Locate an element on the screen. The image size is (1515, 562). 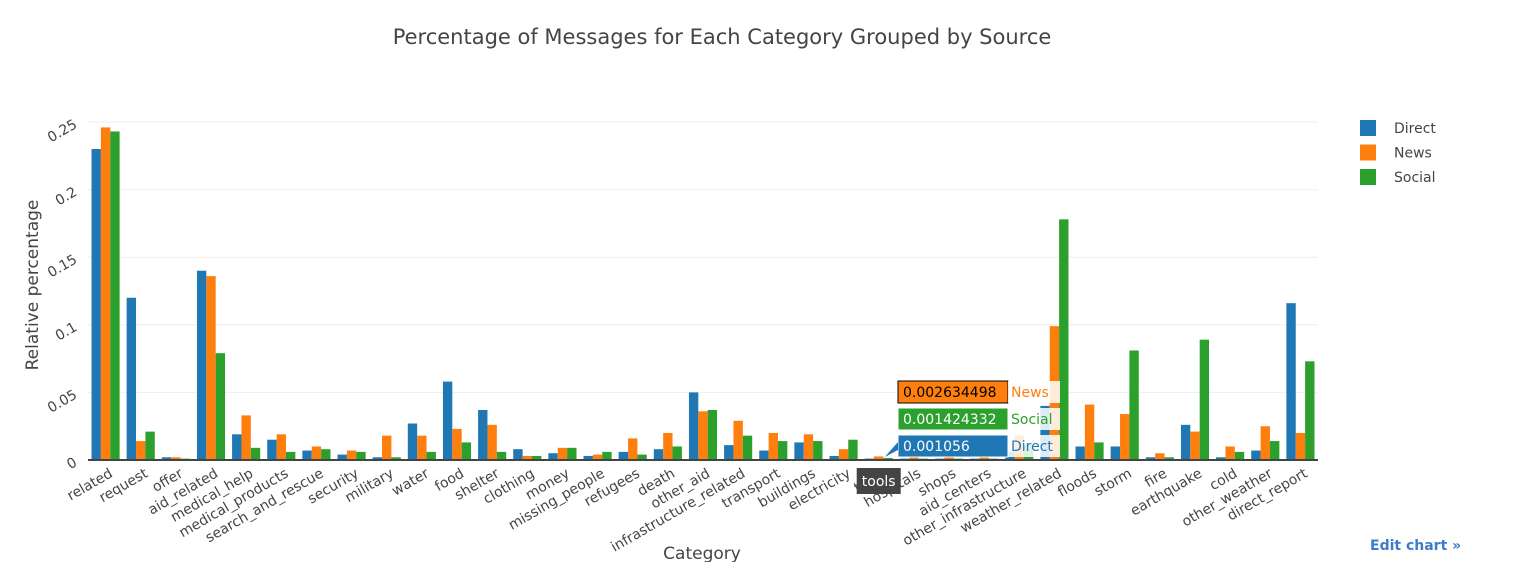
bar-social-medical_help is located at coordinates (255, 453).